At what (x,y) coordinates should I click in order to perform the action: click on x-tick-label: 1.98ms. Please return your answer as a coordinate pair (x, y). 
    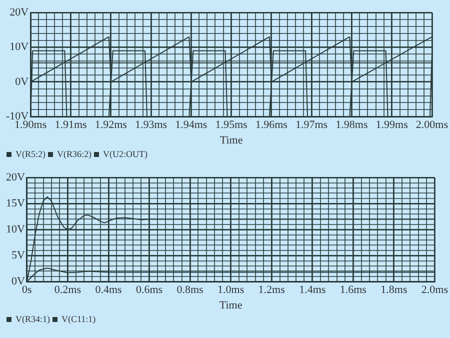
    Looking at the image, I should click on (352, 125).